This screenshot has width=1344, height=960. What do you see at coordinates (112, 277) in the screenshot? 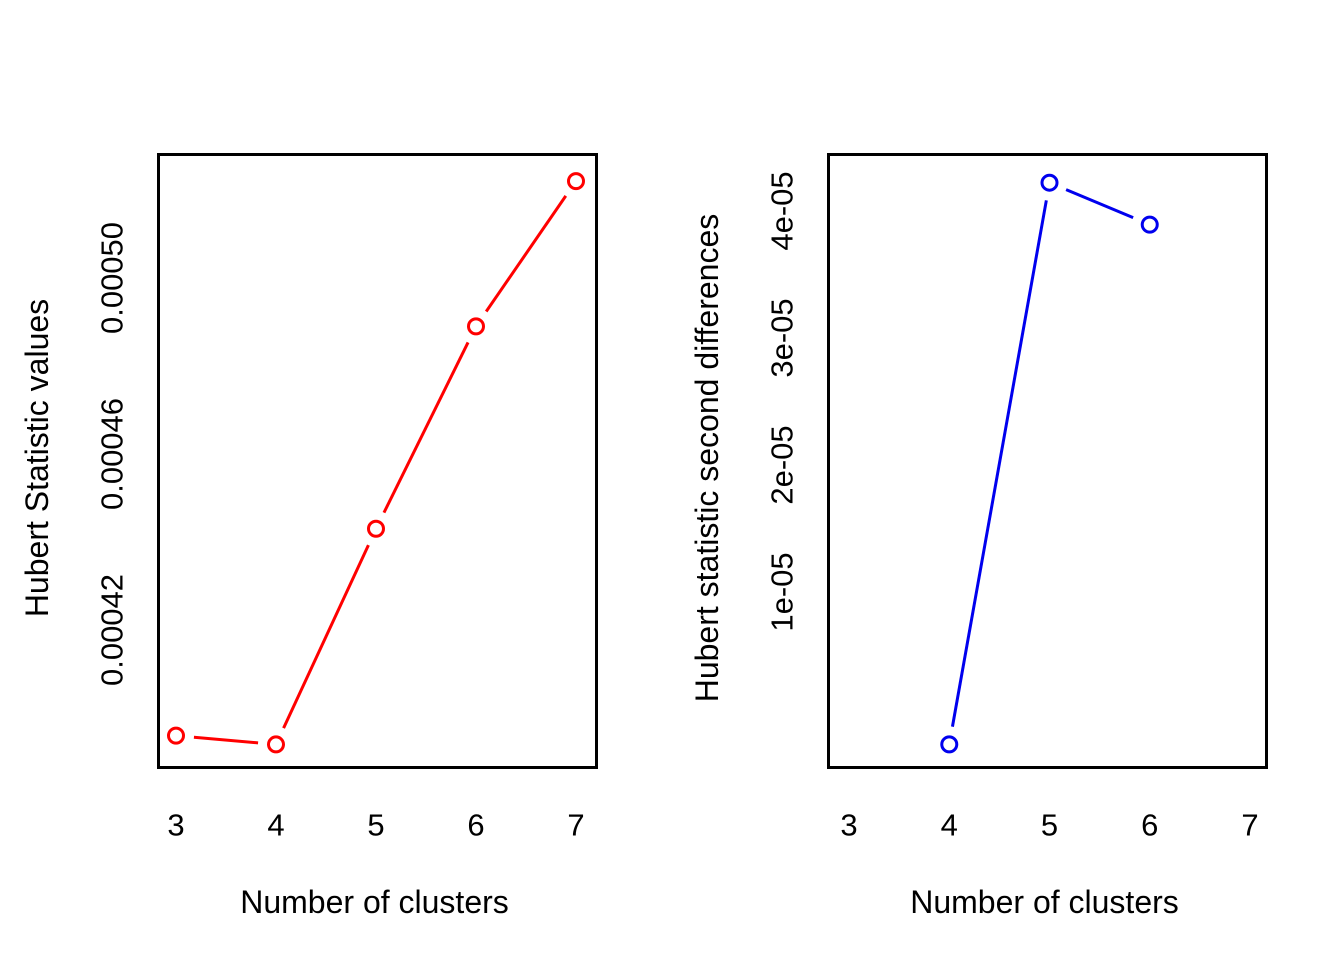
I see `y-tick-label: 0.00050` at bounding box center [112, 277].